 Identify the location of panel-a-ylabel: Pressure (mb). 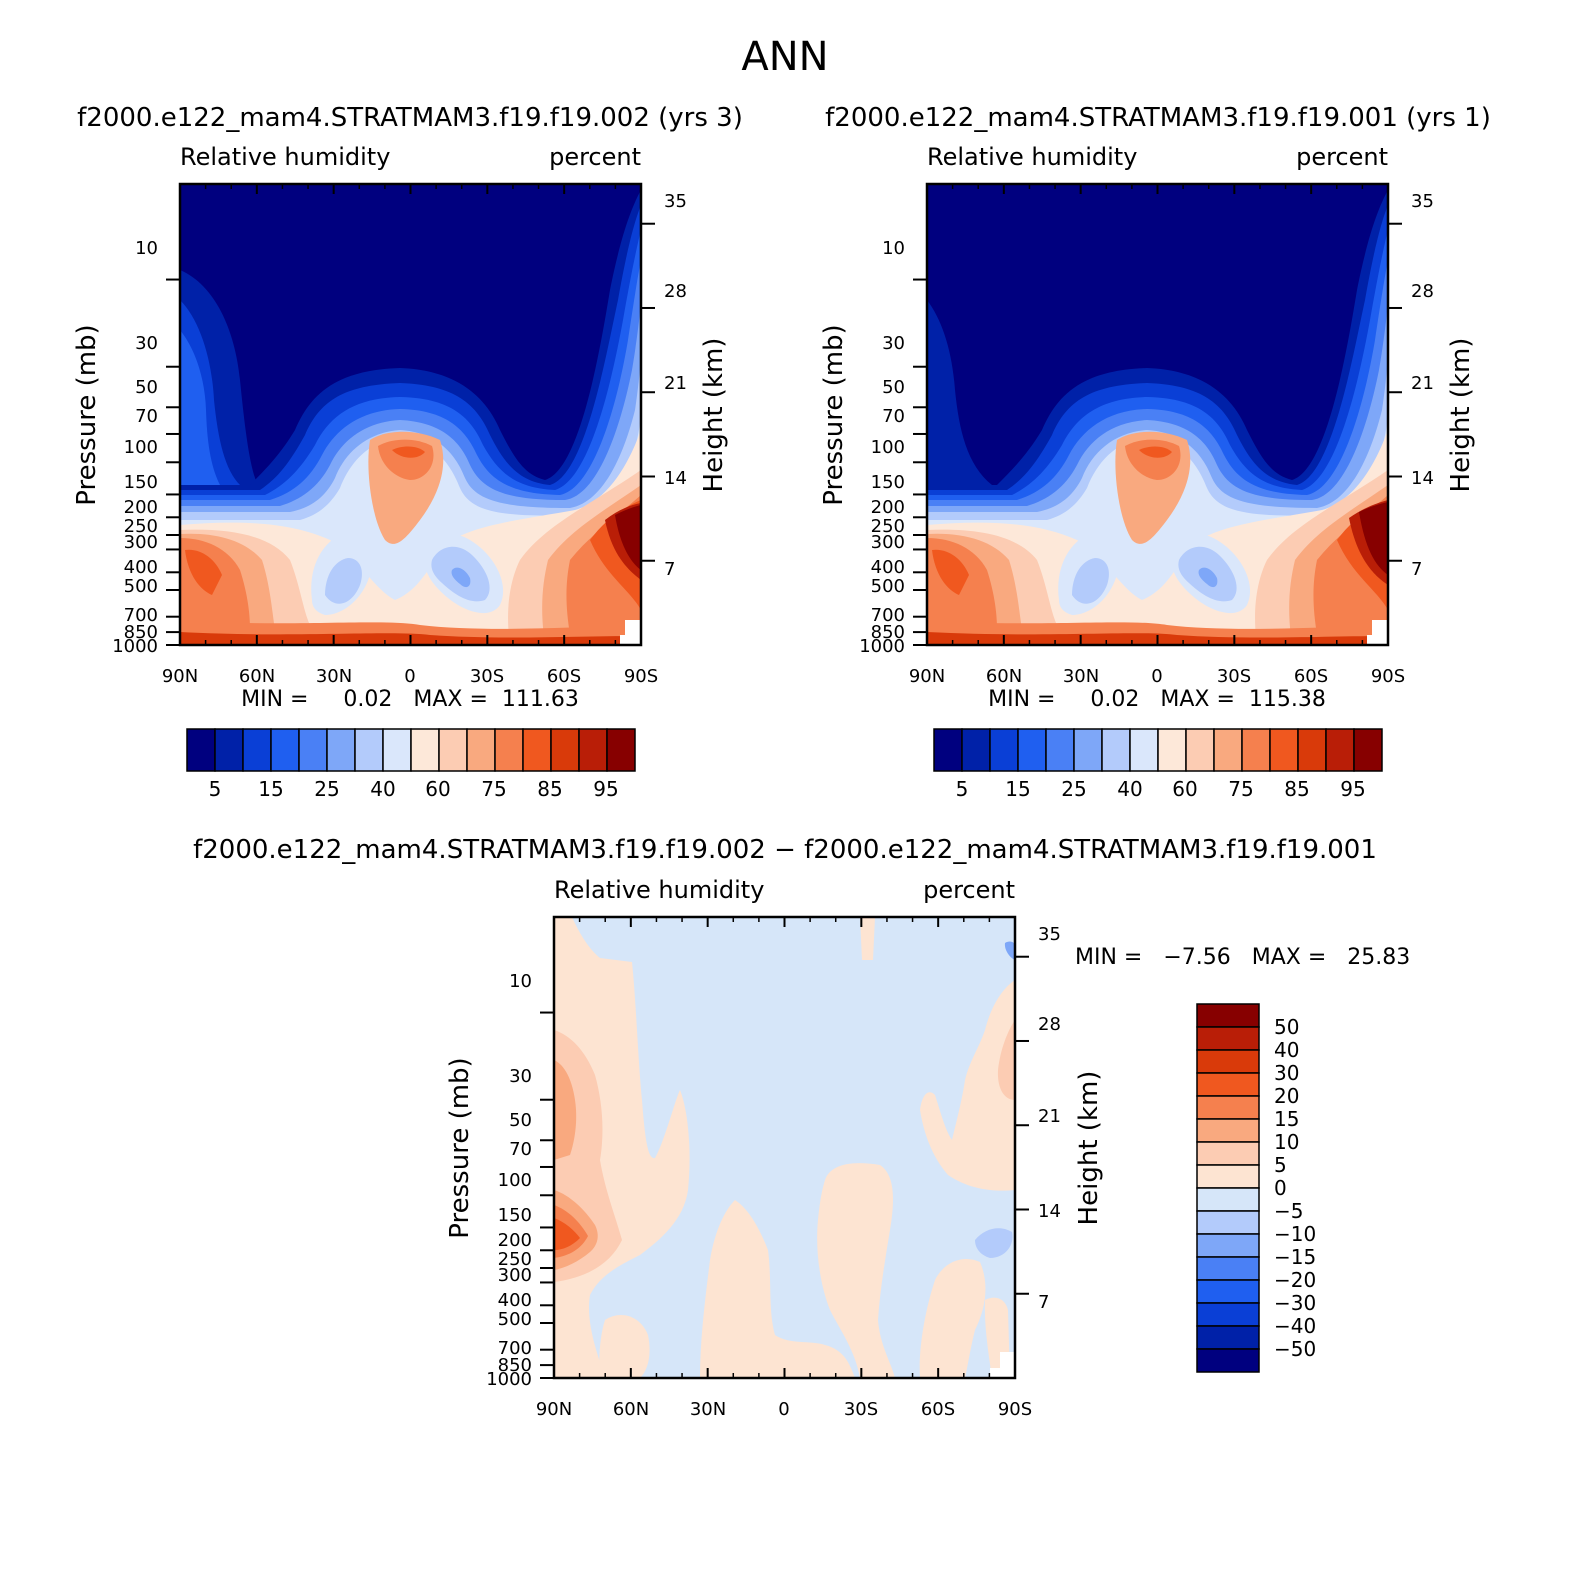
(87, 414).